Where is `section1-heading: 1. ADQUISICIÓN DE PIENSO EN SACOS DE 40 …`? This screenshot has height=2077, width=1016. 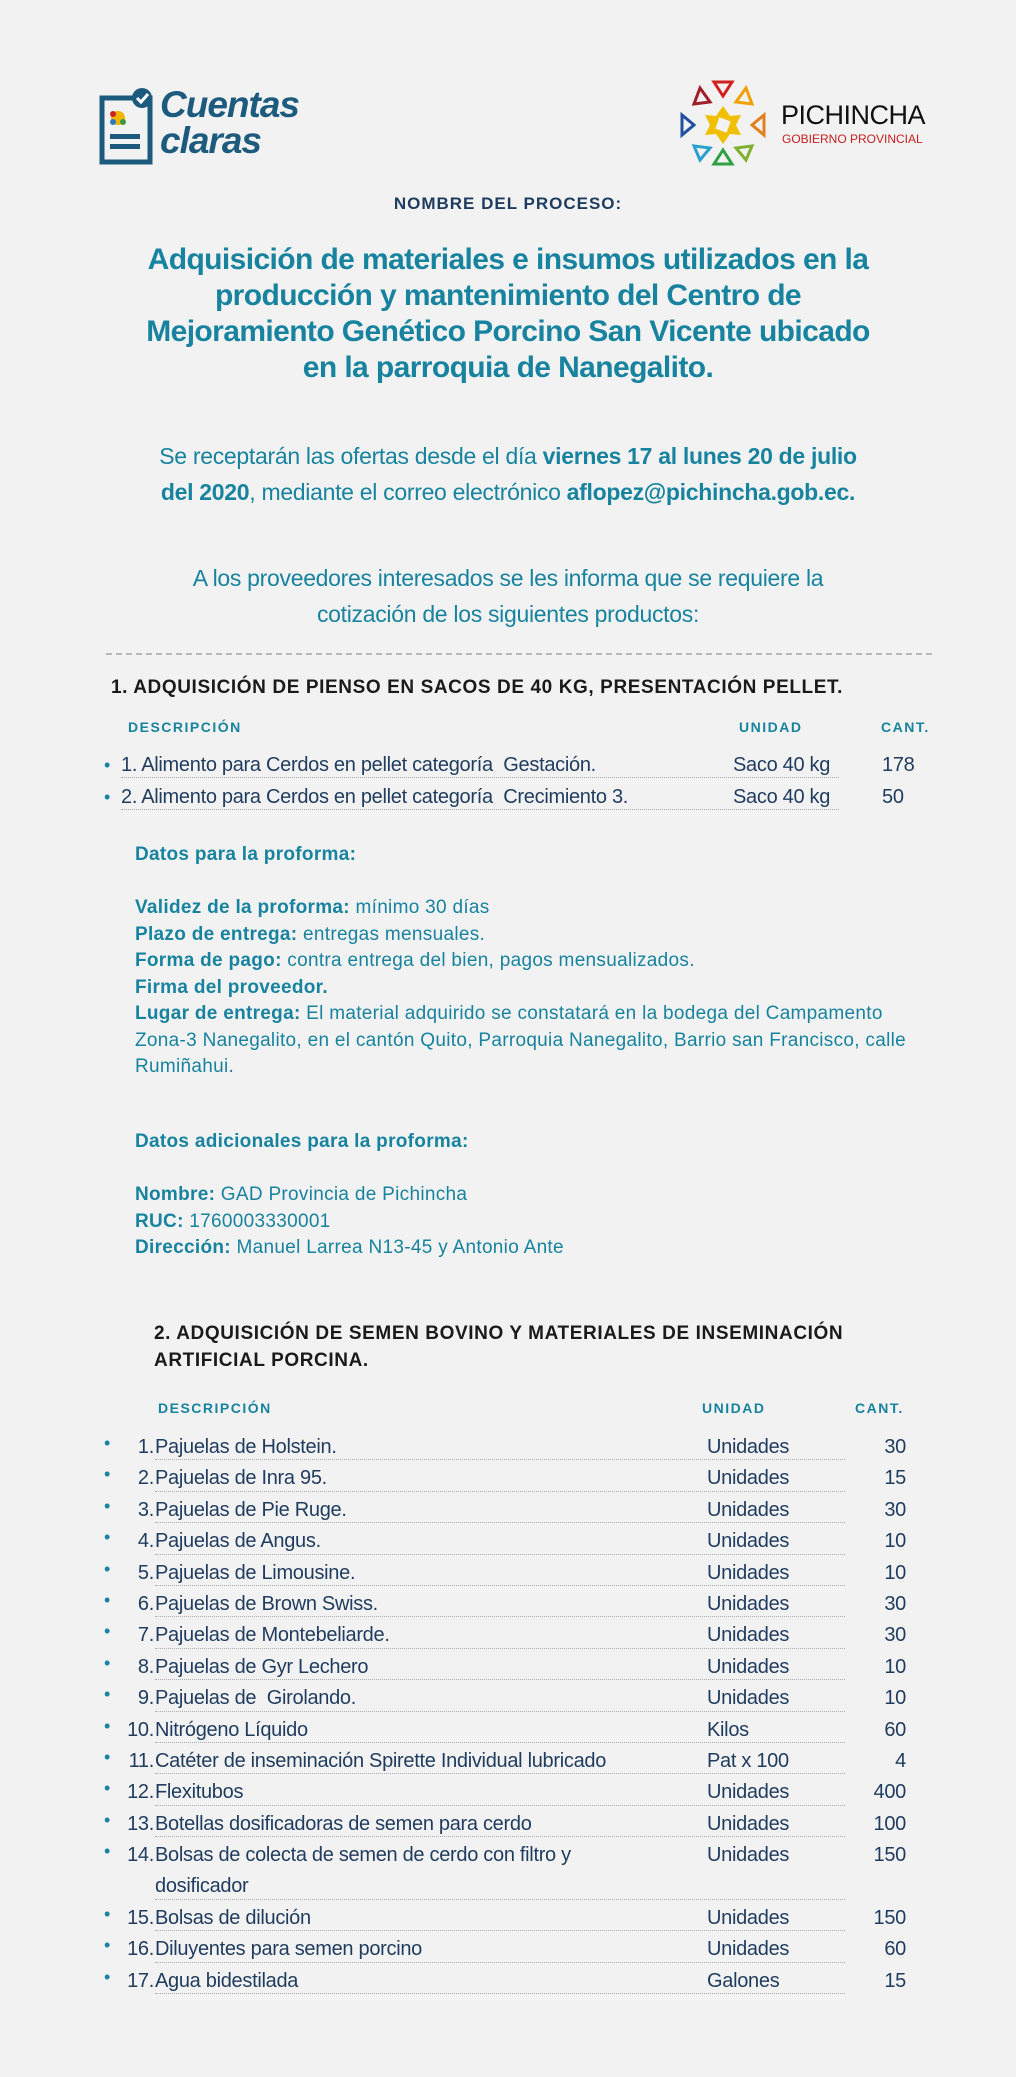
section1-heading: 1. ADQUISICIÓN DE PIENSO EN SACOS DE 40 … is located at coordinates (477, 687).